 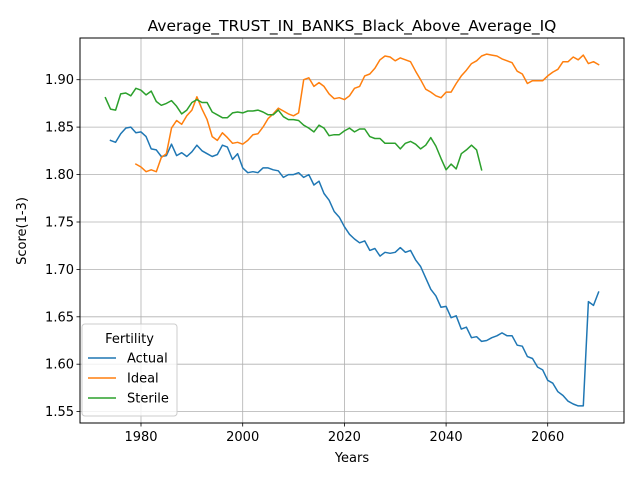 What do you see at coordinates (129, 339) in the screenshot?
I see `legend-title: Fertility` at bounding box center [129, 339].